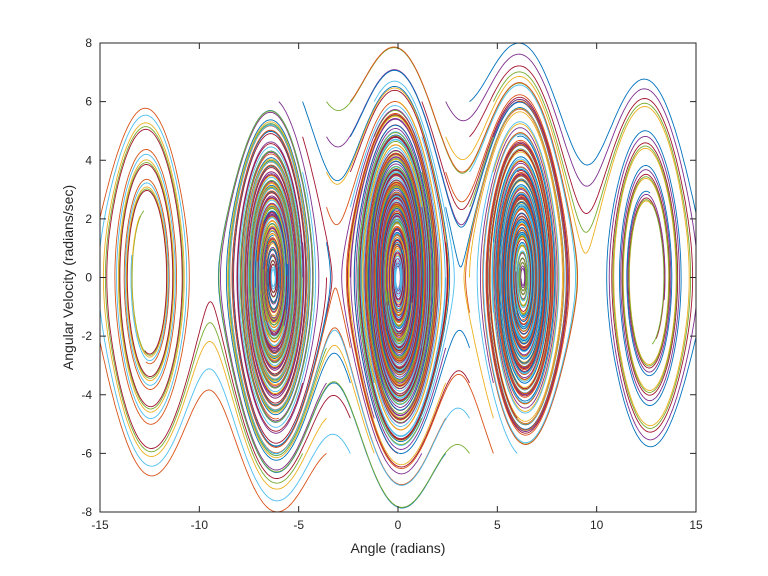 The width and height of the screenshot is (768, 576). What do you see at coordinates (88, 219) in the screenshot?
I see `y-tick-label: 2` at bounding box center [88, 219].